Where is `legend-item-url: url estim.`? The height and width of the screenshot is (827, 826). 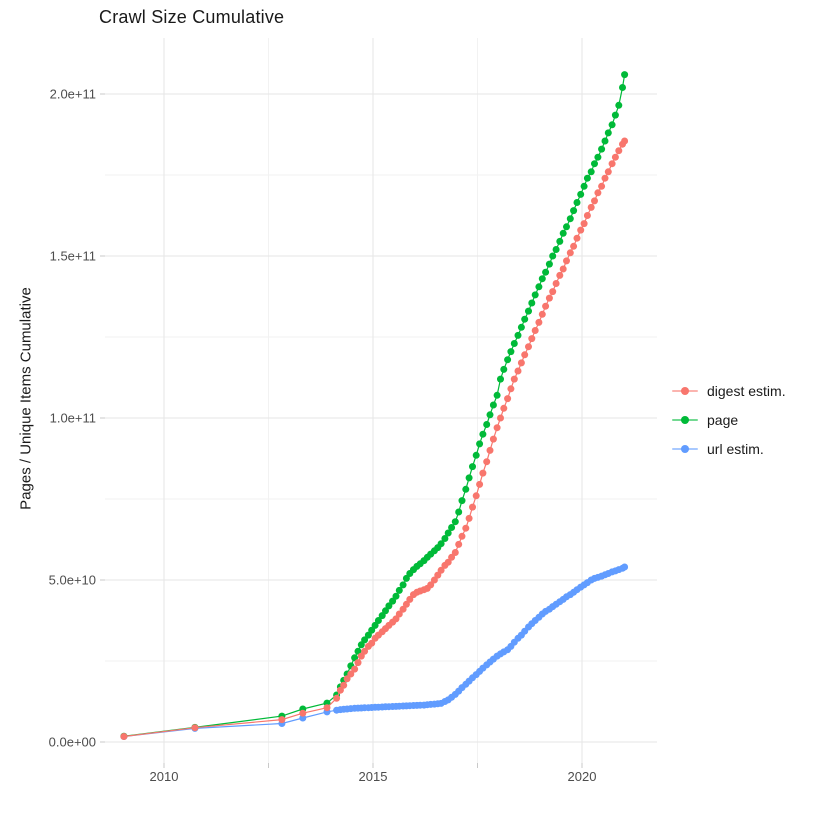
legend-item-url: url estim. is located at coordinates (729, 449).